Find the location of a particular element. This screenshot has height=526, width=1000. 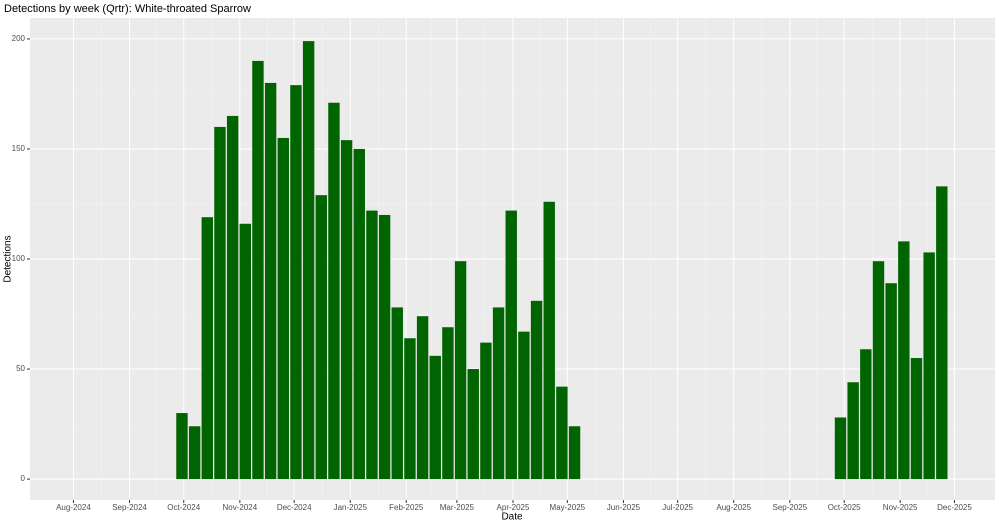

x-tick-label: Feb-2025 is located at coordinates (406, 507).